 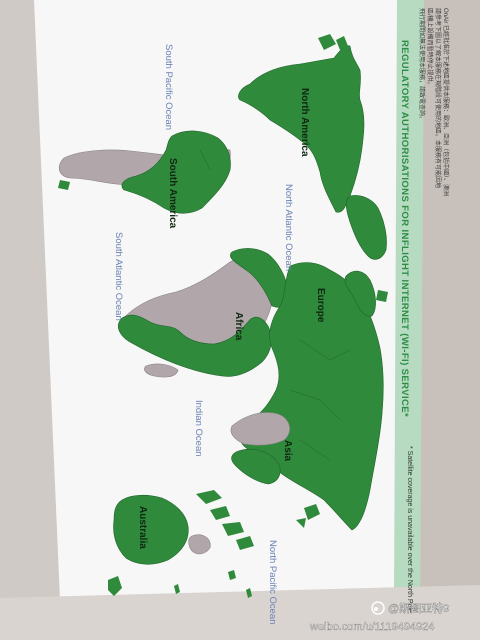 I want to click on label-asia: Asia, so click(x=287, y=451).